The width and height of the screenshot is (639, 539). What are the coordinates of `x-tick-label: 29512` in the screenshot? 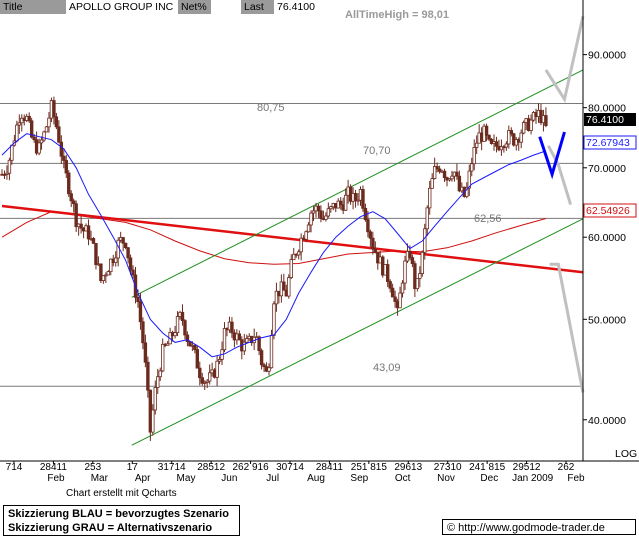 It's located at (527, 467).